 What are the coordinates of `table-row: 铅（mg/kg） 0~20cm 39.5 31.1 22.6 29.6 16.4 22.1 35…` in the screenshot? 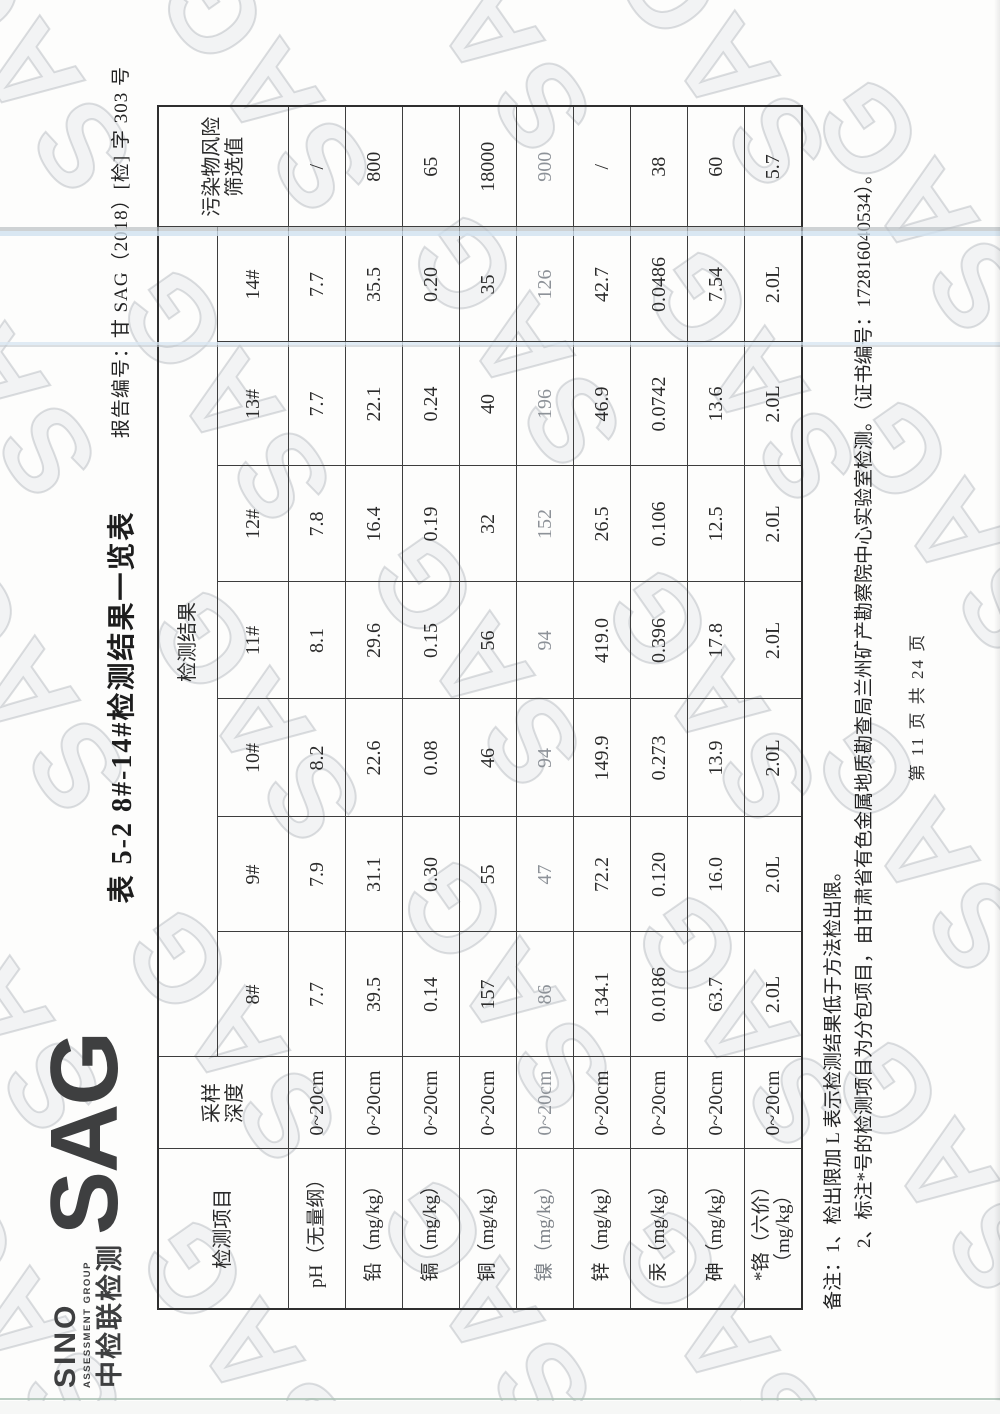 It's located at (374, 707).